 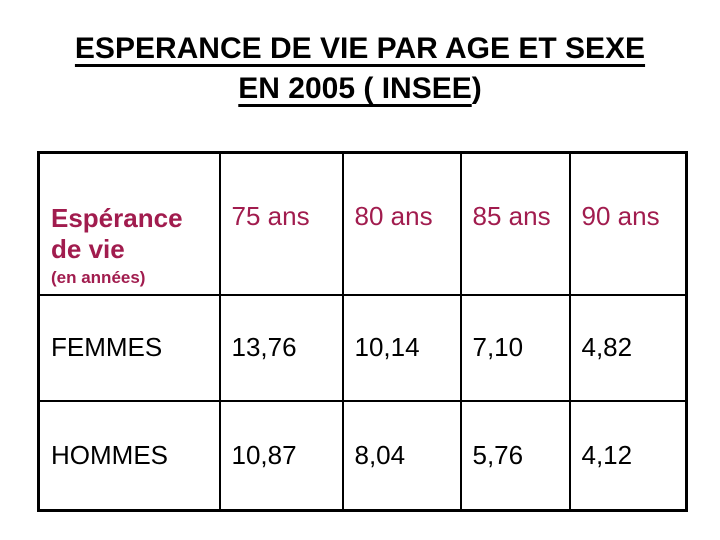 What do you see at coordinates (476, 88) in the screenshot?
I see `slide-title-line2-suffix: )` at bounding box center [476, 88].